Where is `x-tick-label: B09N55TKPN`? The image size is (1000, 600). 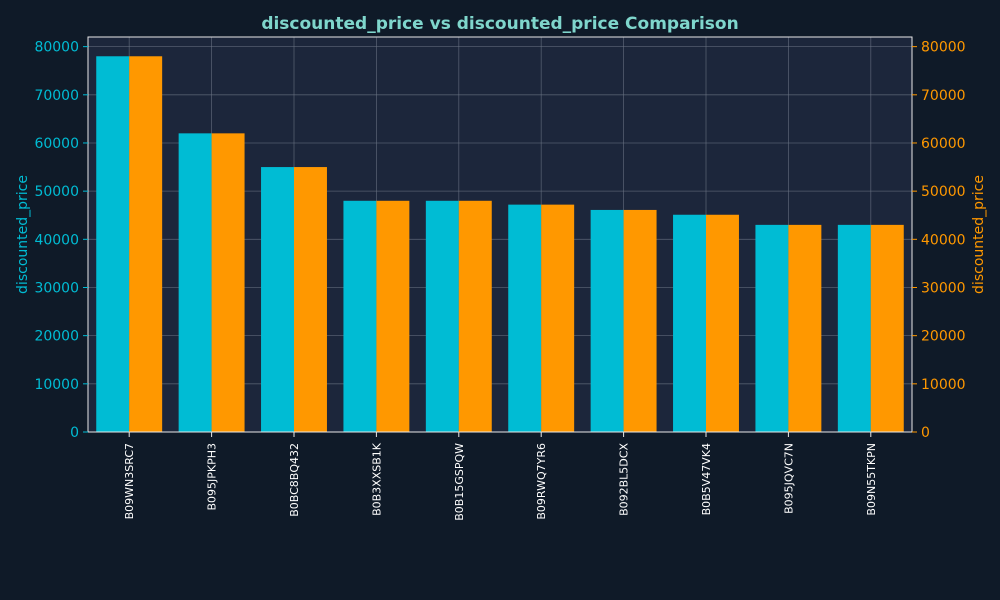 x-tick-label: B09N55TKPN is located at coordinates (871, 479).